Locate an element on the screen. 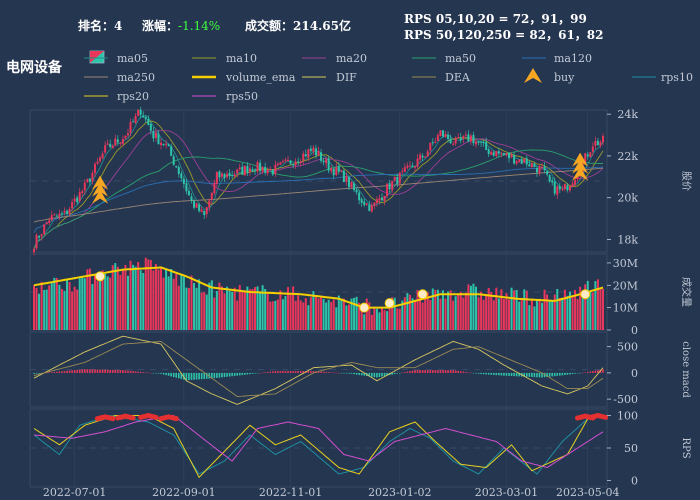 Image resolution: width=700 pixels, height=500 pixels. change-label: 涨幅： is located at coordinates (160, 26).